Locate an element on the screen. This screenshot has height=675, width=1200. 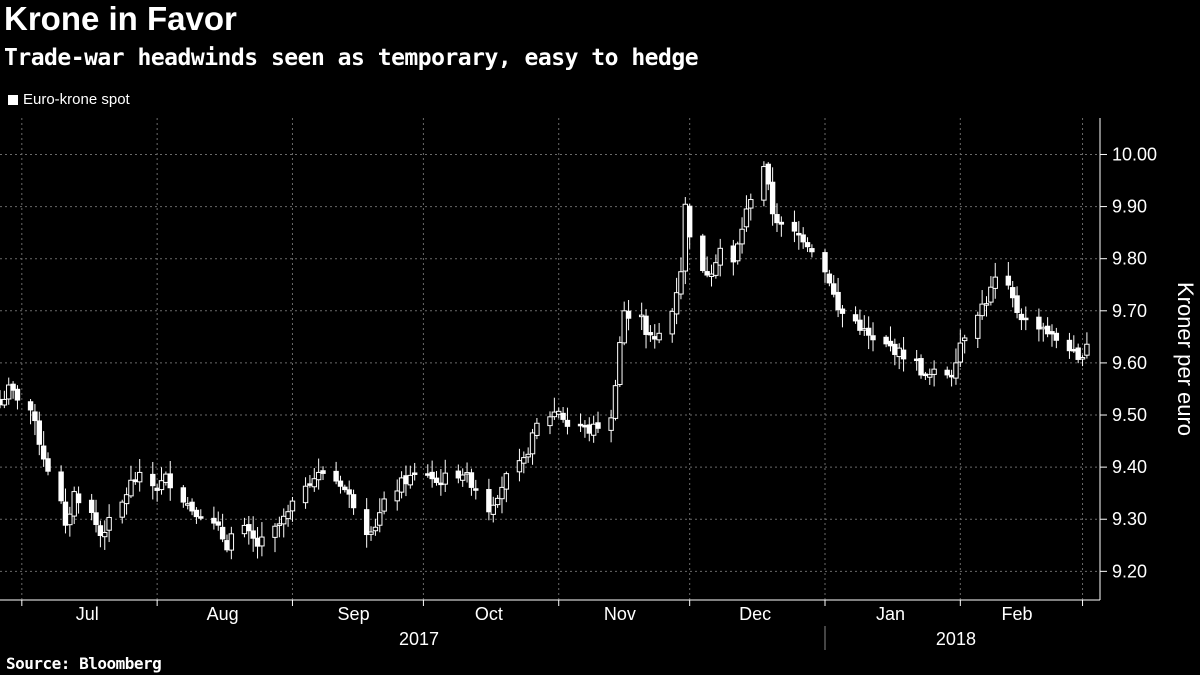
xtick-label: Nov is located at coordinates (620, 614).